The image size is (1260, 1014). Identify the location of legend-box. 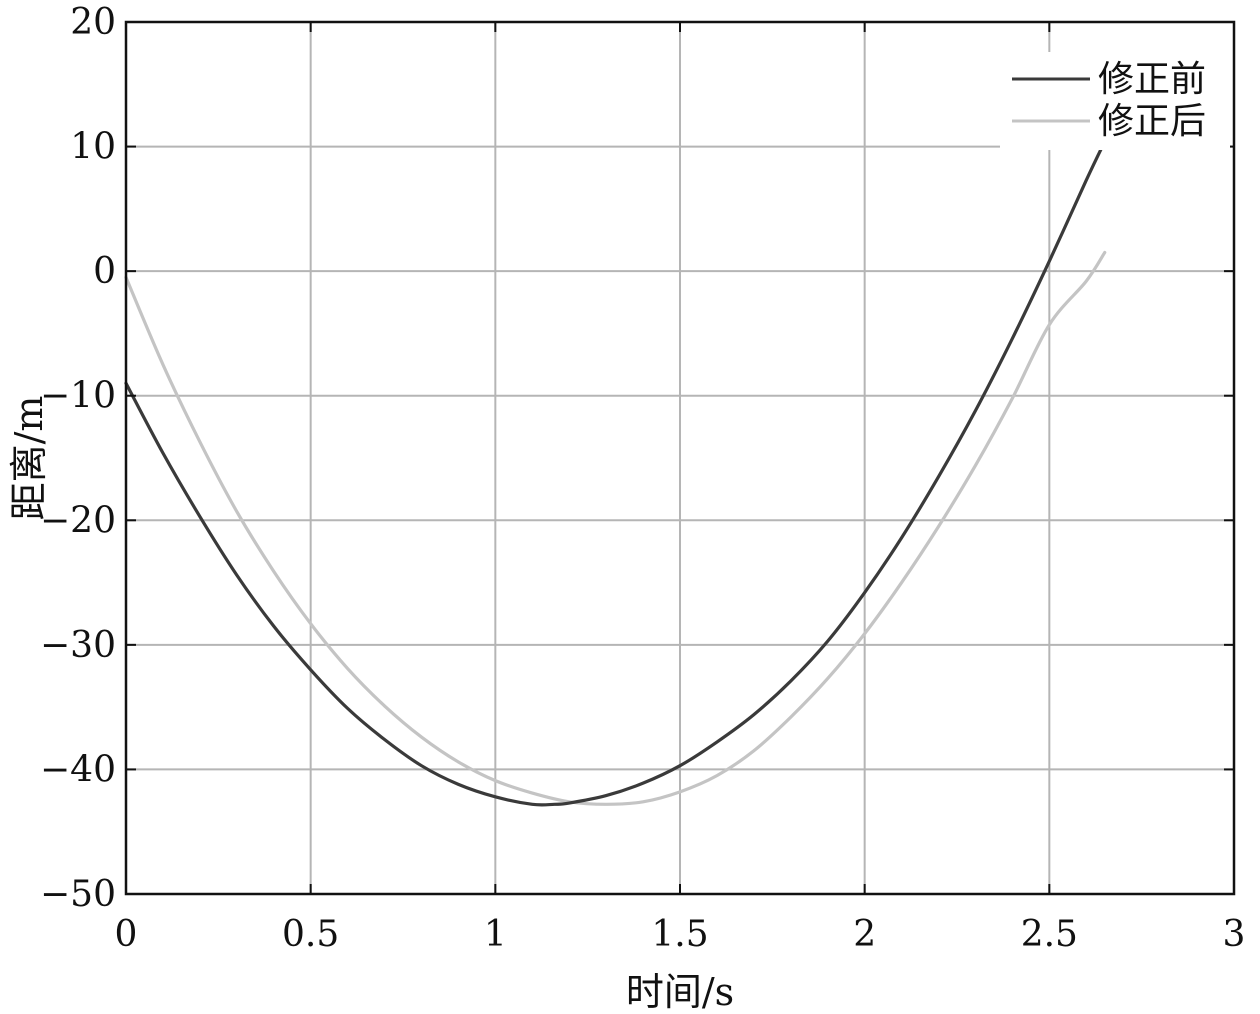
(1115, 101).